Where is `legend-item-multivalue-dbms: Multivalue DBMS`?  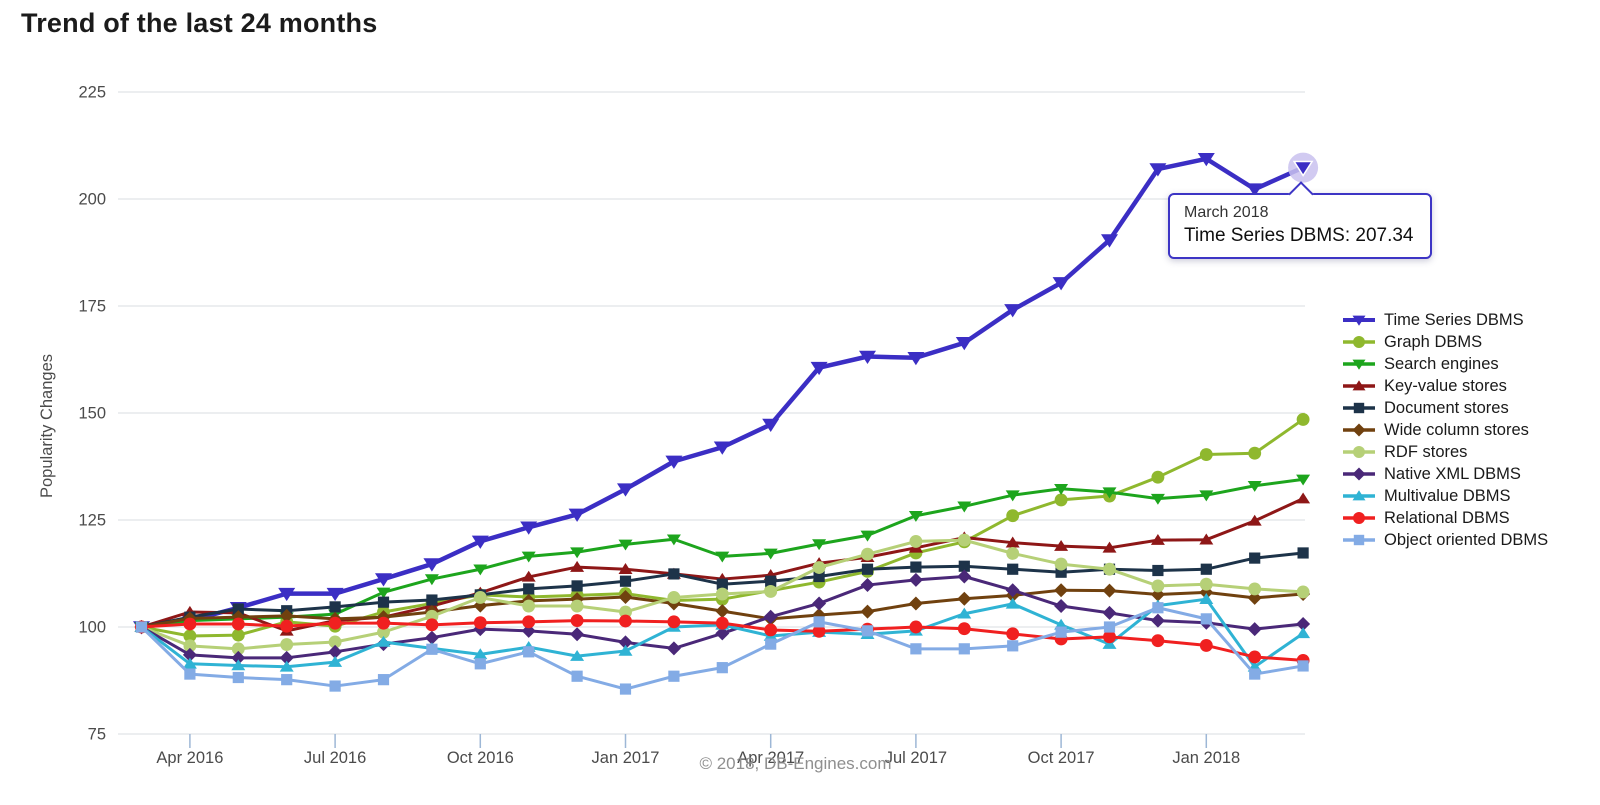 legend-item-multivalue-dbms: Multivalue DBMS is located at coordinates (1445, 496).